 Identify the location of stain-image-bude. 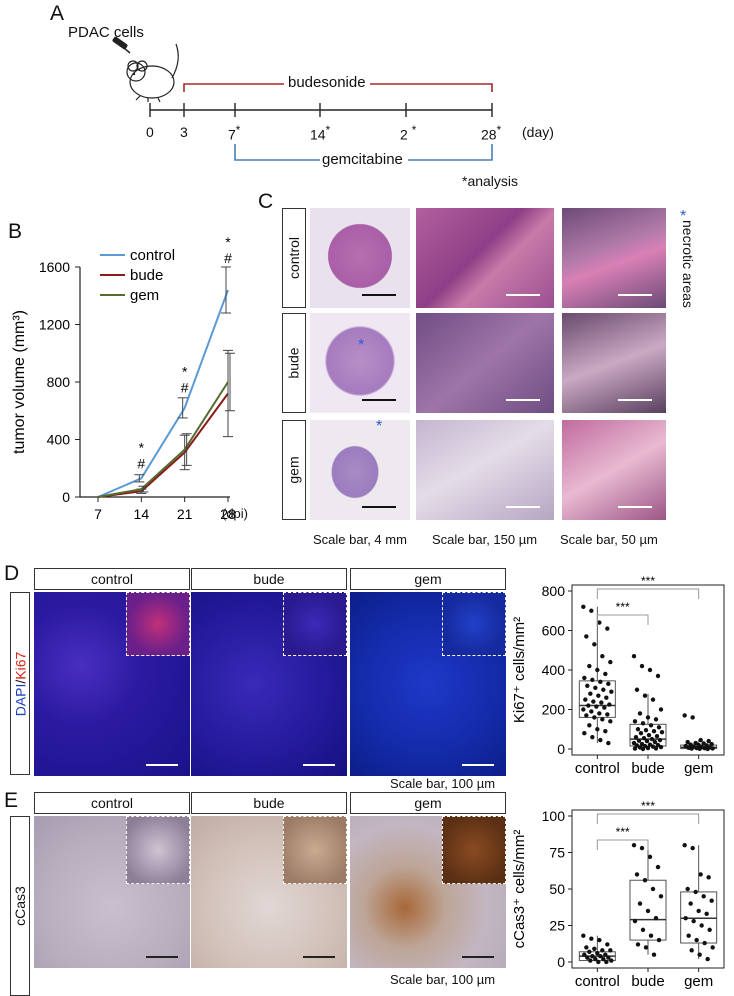
(269, 684).